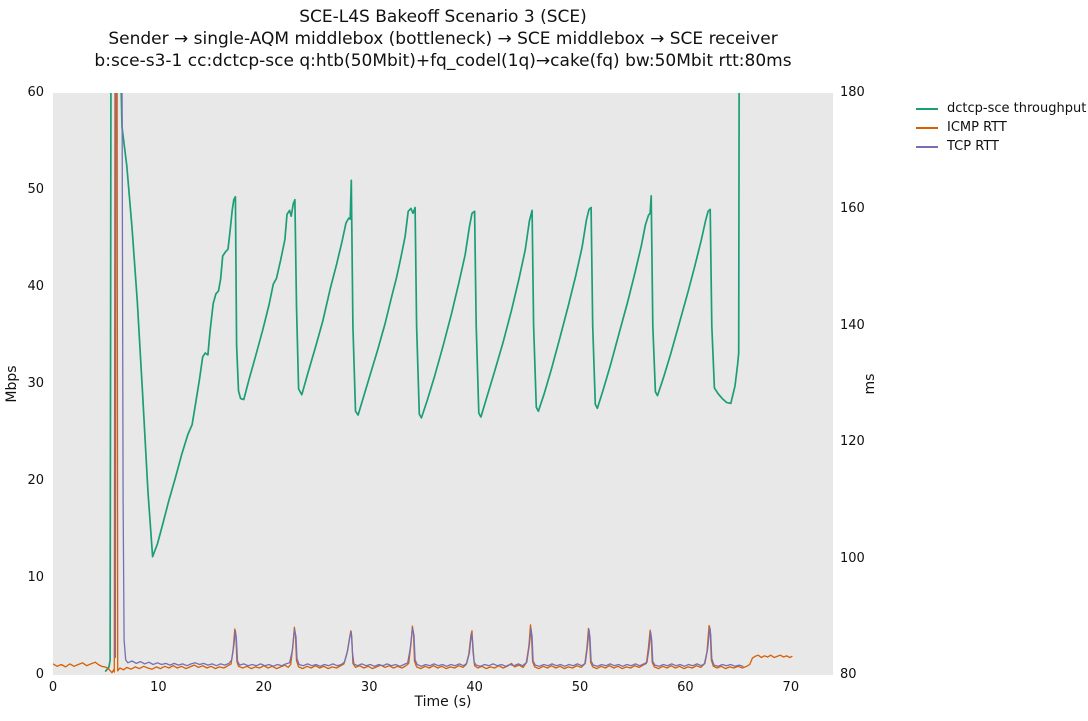 This screenshot has height=721, width=1088. What do you see at coordinates (369, 687) in the screenshot?
I see `x-tick-label-30: 30` at bounding box center [369, 687].